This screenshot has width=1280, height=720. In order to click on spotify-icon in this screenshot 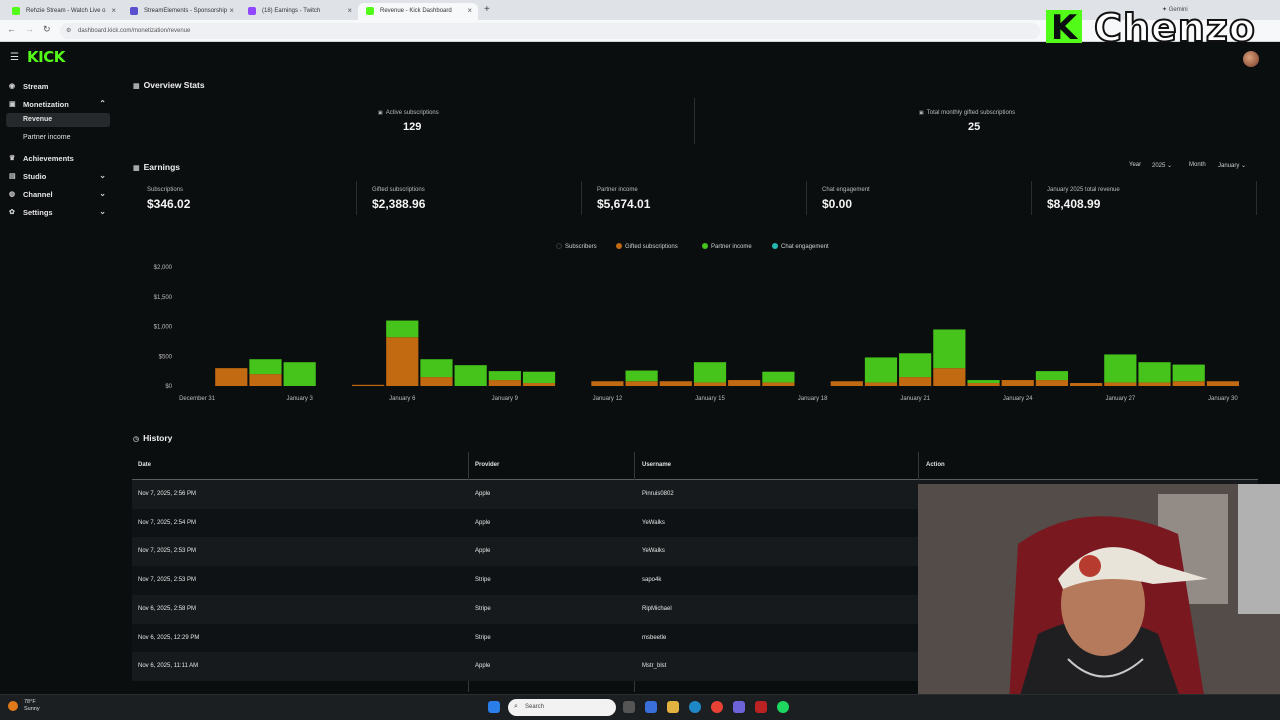, I will do `click(783, 707)`.